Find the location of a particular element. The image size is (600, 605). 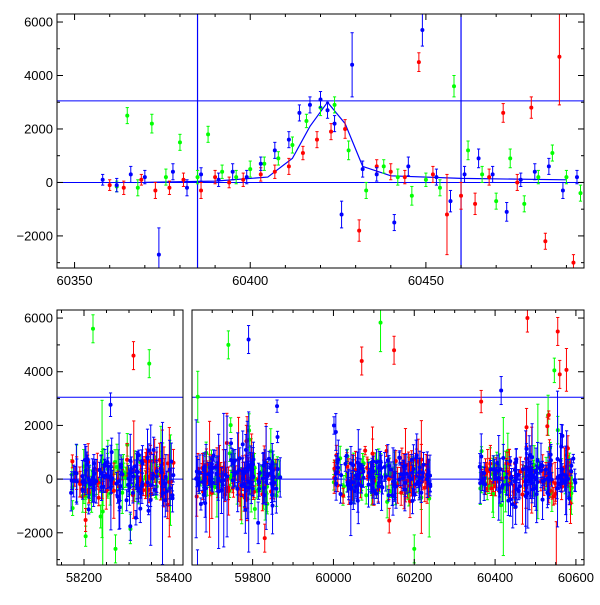

y-tick-label: −2000 is located at coordinates (34, 235).